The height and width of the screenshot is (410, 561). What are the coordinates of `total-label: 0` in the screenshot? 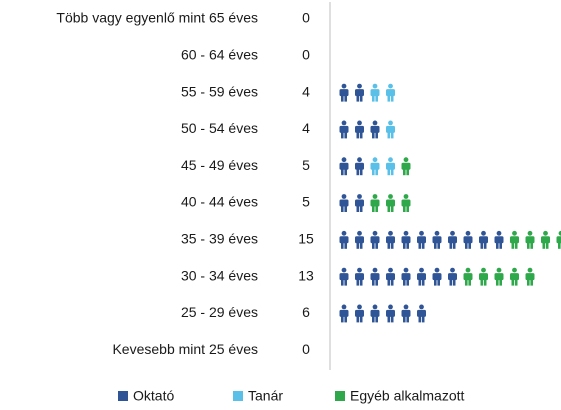 It's located at (306, 55).